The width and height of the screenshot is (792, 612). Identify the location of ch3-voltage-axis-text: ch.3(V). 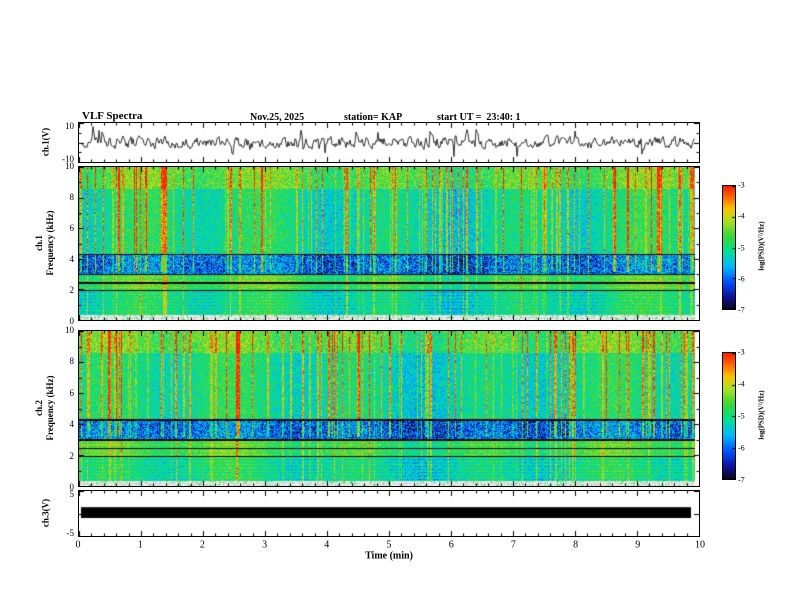
(45, 513).